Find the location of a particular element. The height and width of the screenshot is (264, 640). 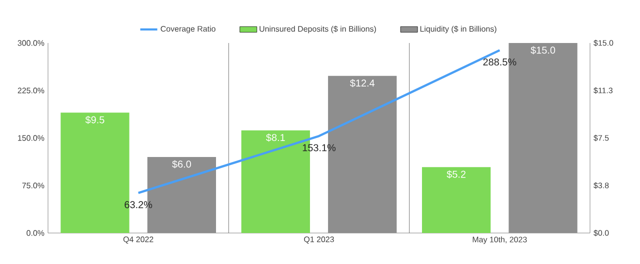

data-label: $15.0 is located at coordinates (543, 50).